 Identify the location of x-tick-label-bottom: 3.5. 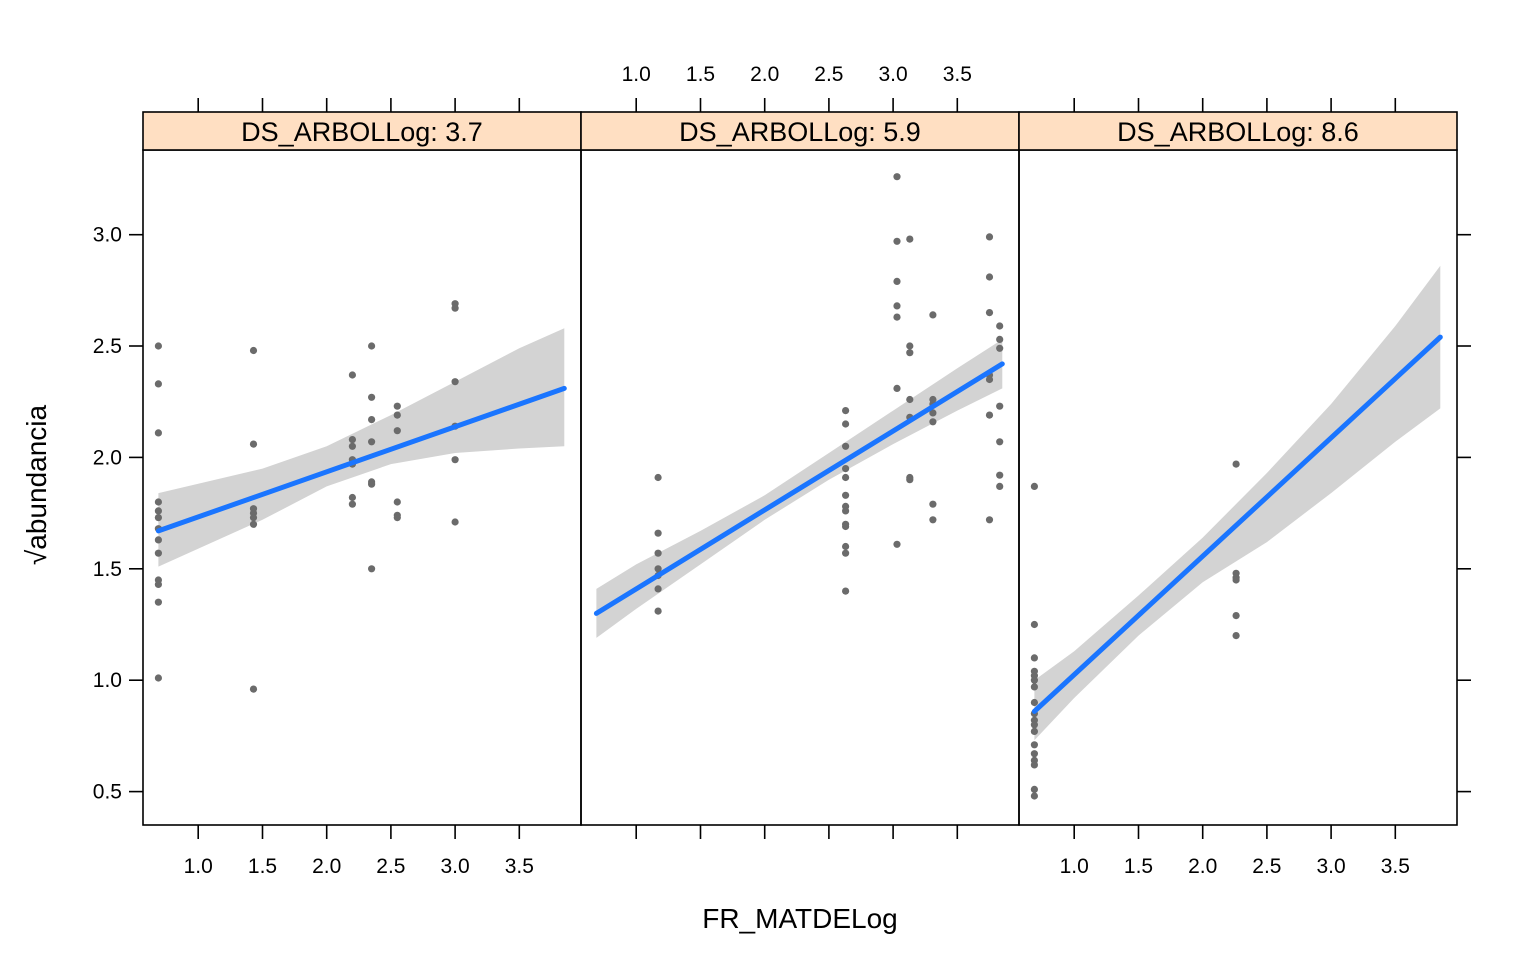
(519, 866).